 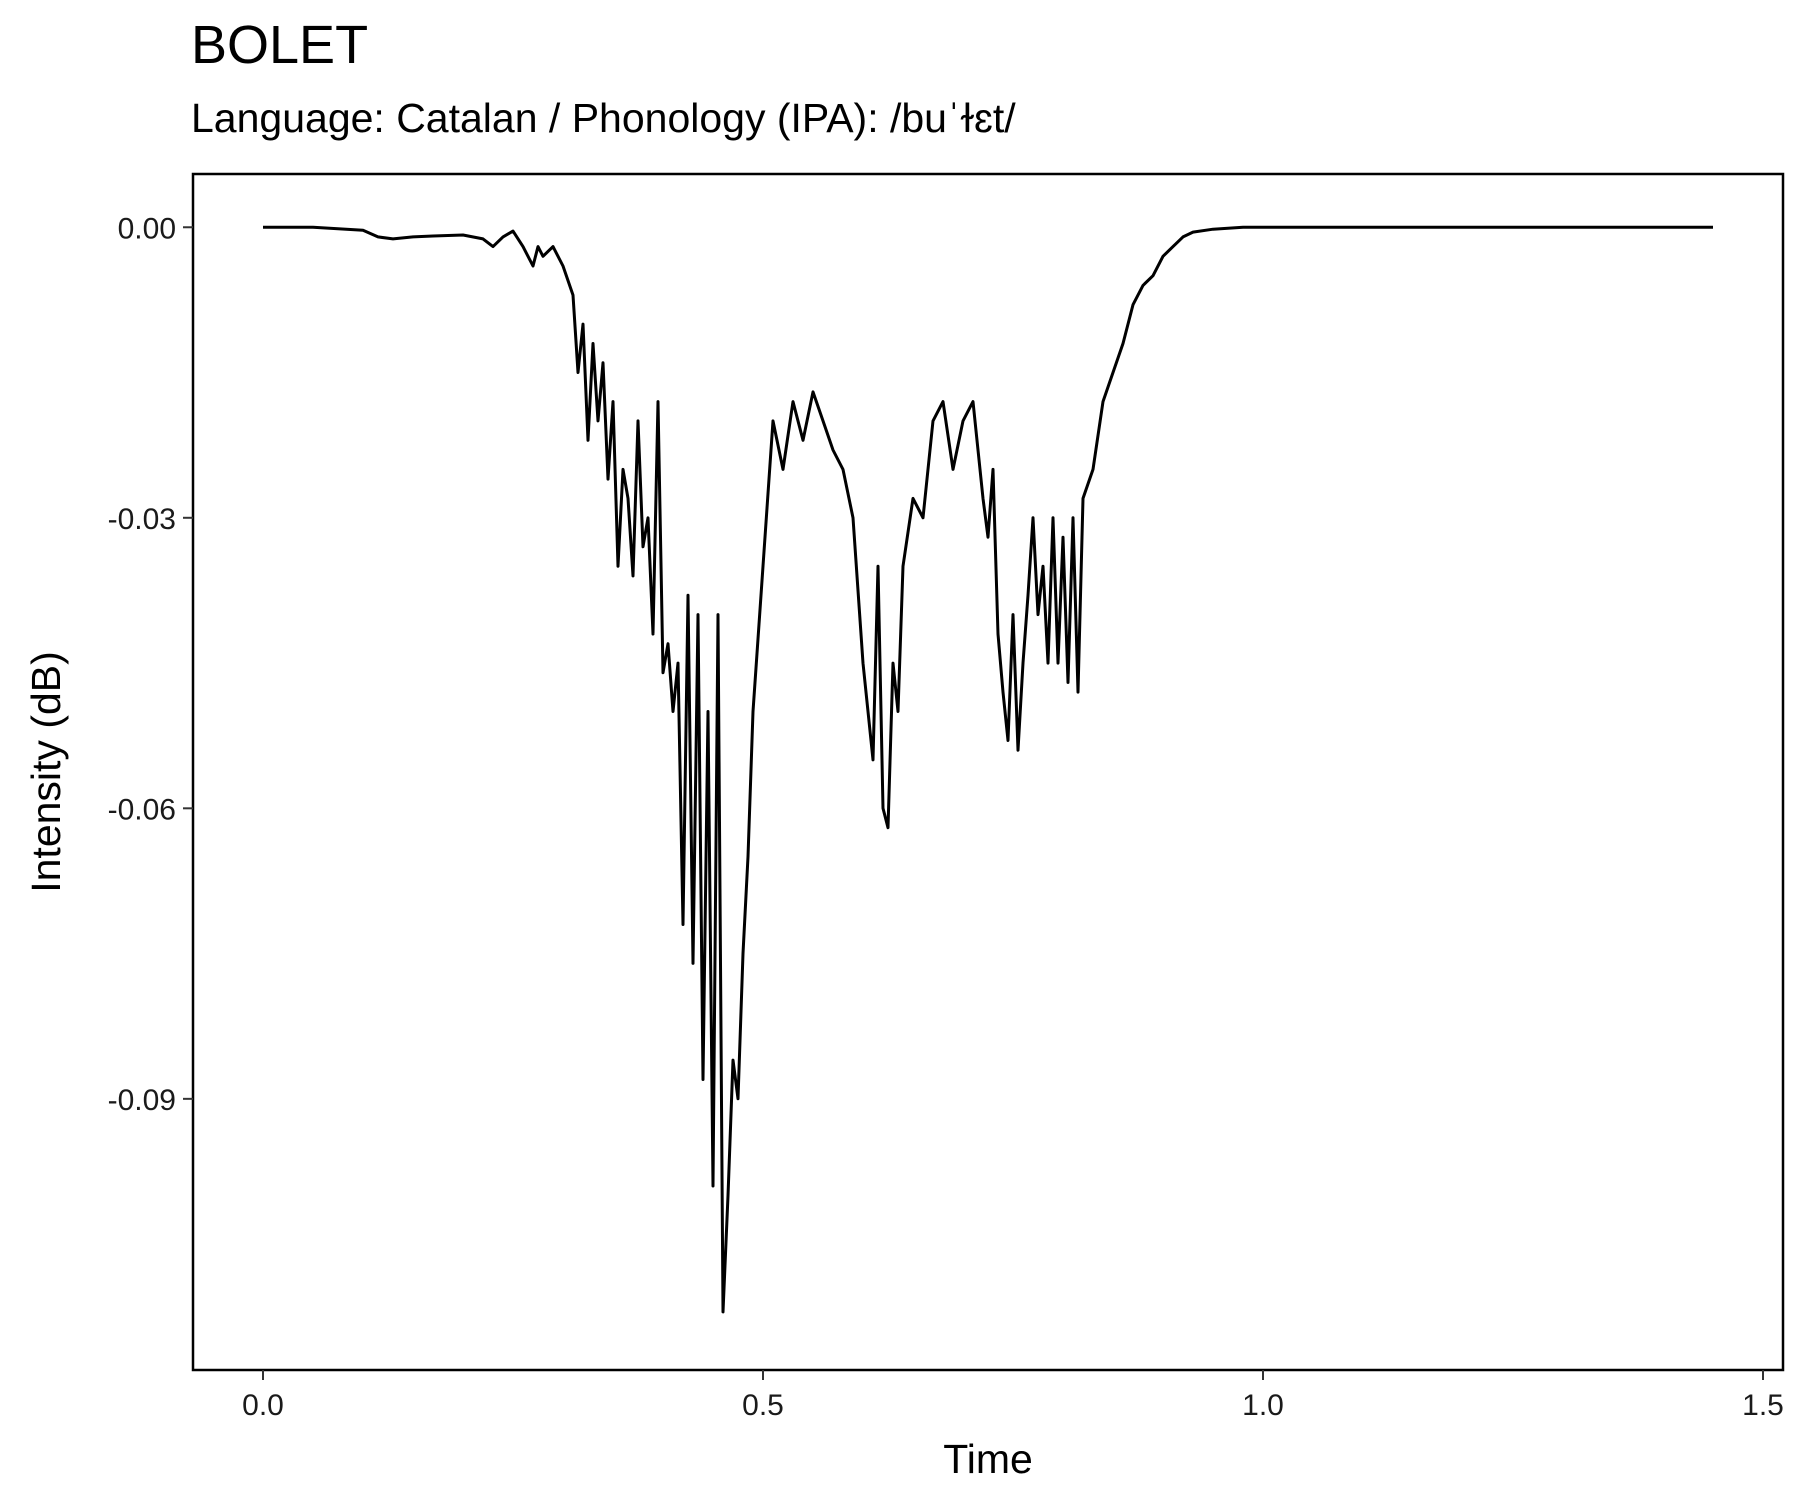 I want to click on y-tick-label: -0.03, so click(x=142, y=519).